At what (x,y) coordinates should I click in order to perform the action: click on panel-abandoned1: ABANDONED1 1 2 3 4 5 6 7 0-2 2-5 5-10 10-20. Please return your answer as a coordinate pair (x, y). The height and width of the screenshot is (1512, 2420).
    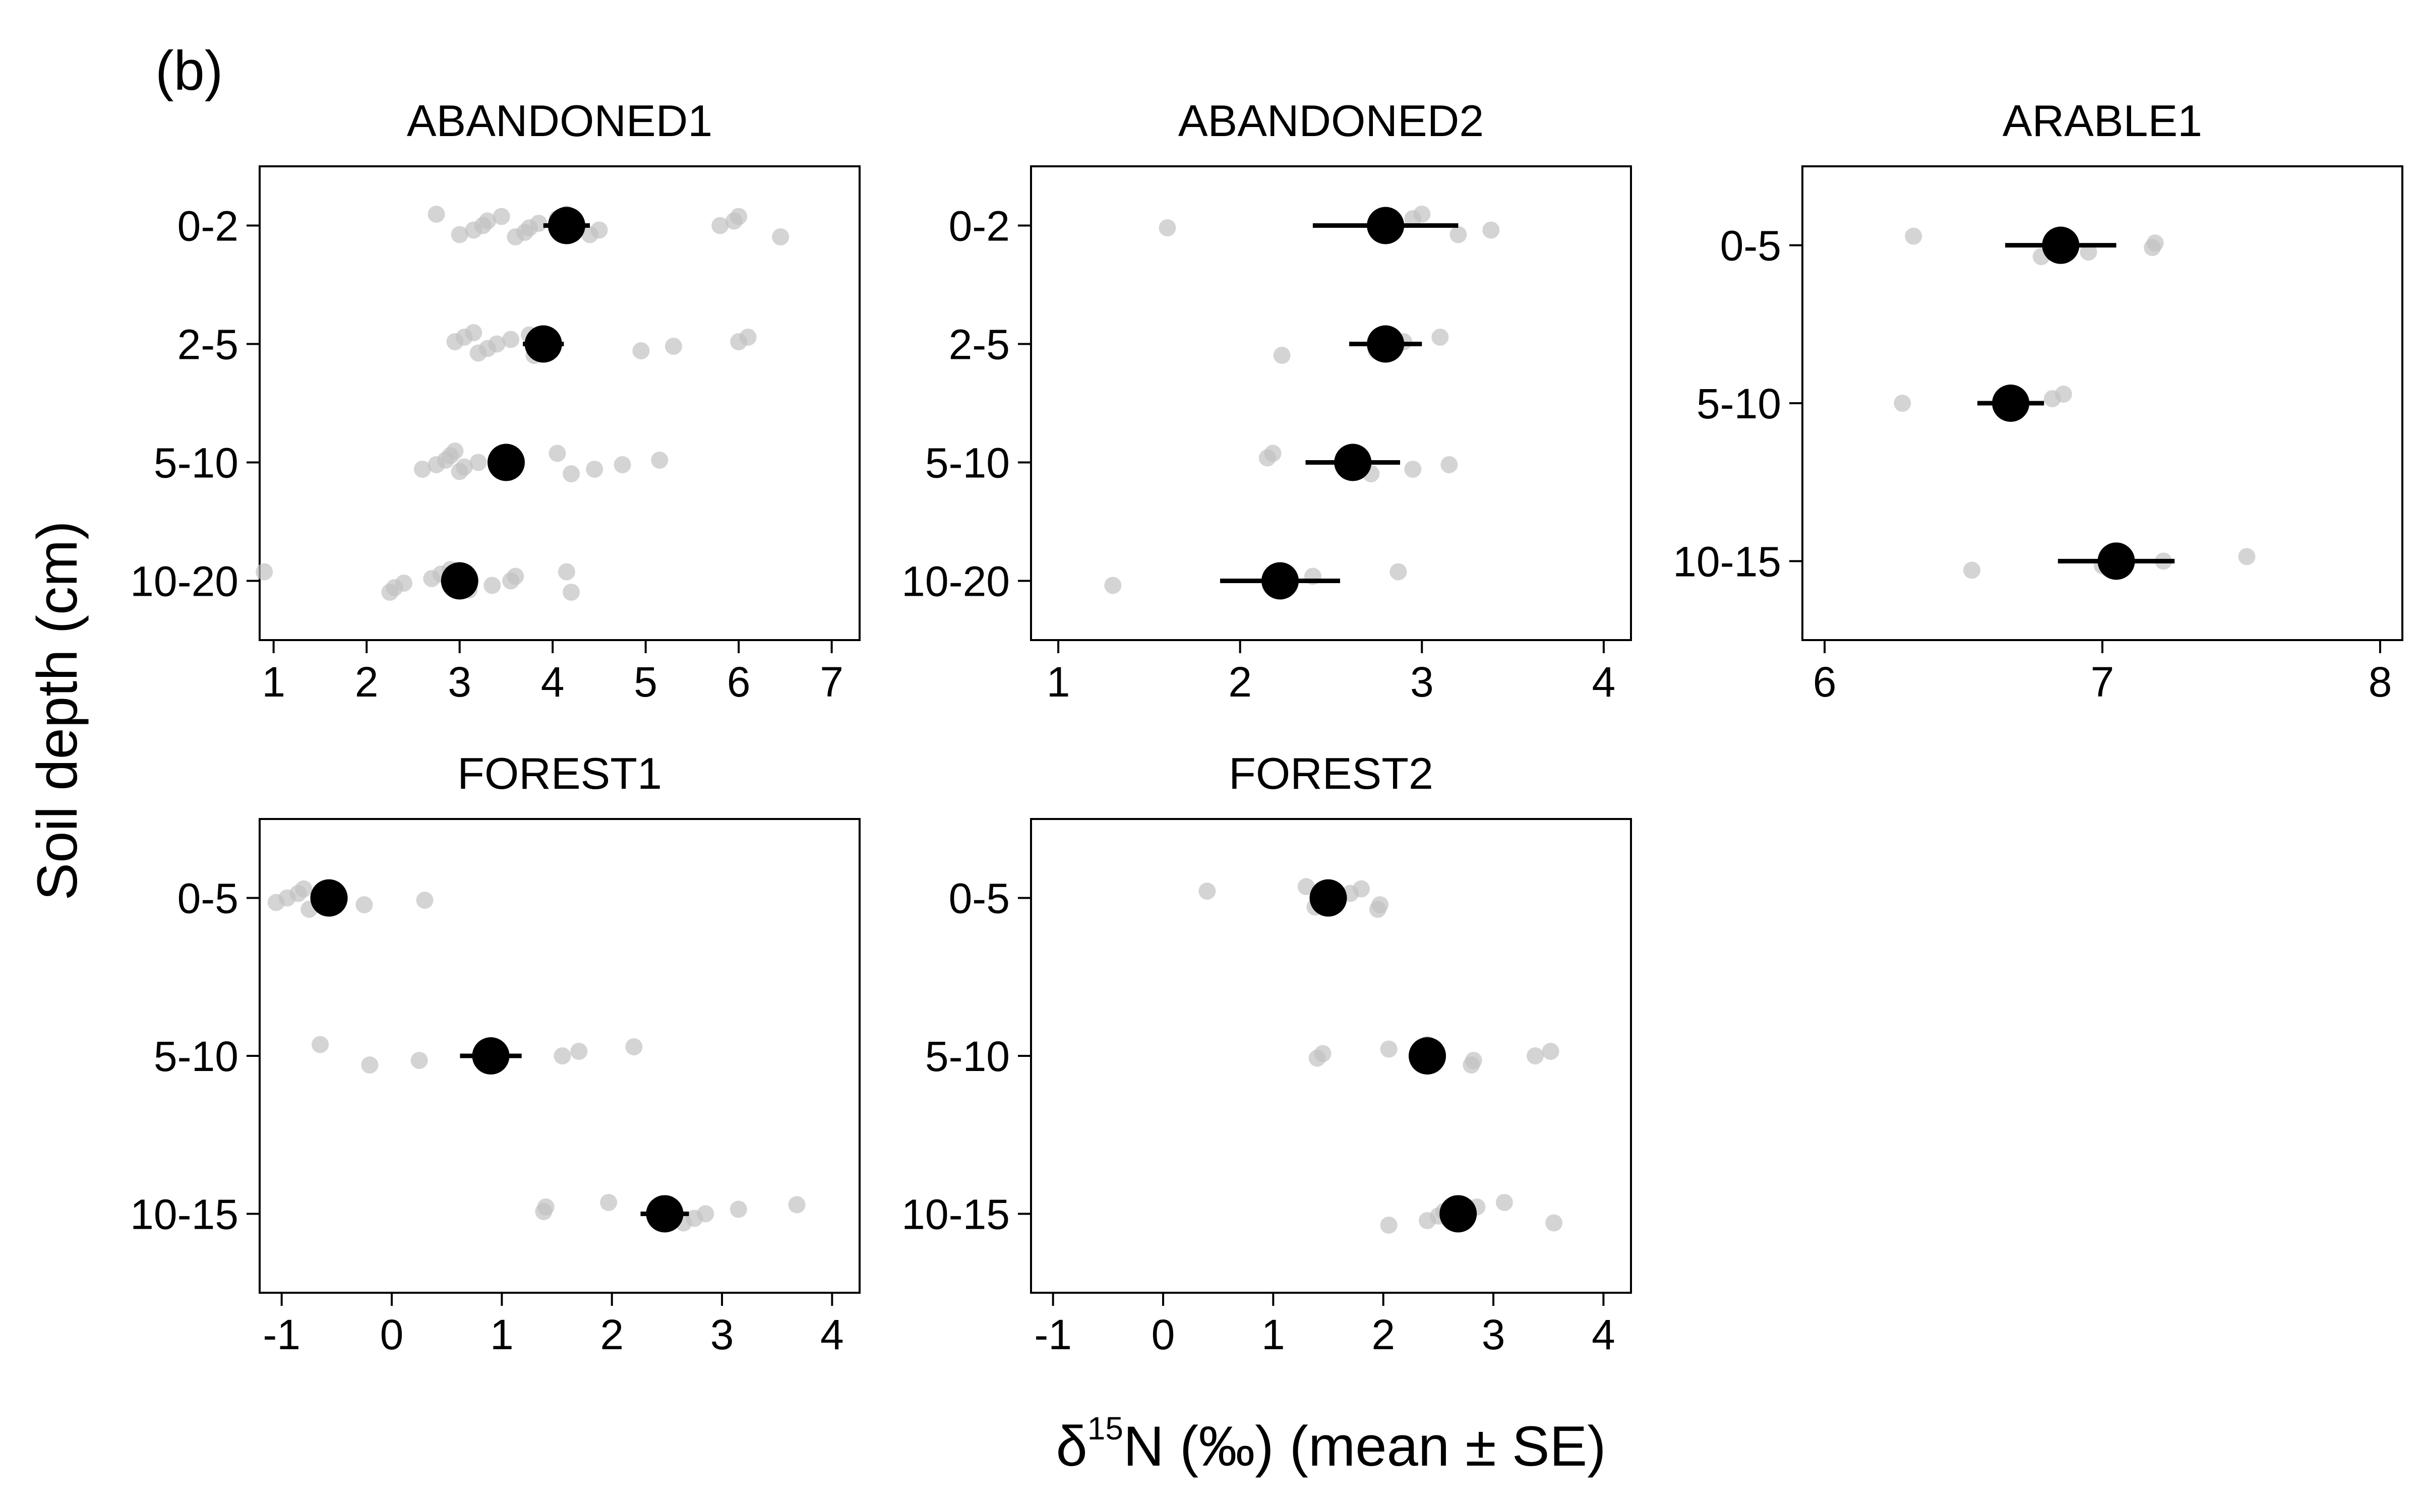
    Looking at the image, I should click on (495, 401).